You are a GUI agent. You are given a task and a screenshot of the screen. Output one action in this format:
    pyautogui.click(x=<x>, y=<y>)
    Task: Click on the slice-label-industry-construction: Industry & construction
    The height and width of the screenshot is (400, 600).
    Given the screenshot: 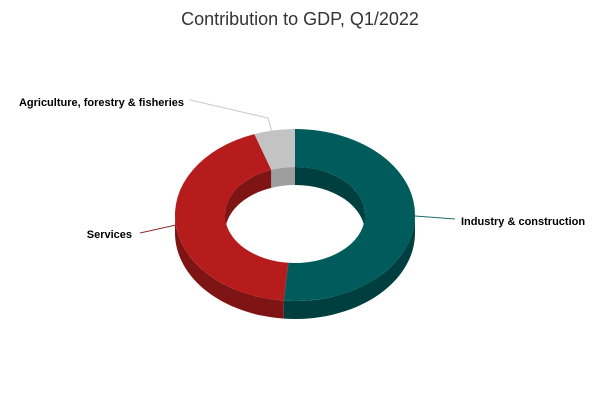 What is the action you would take?
    pyautogui.click(x=523, y=222)
    